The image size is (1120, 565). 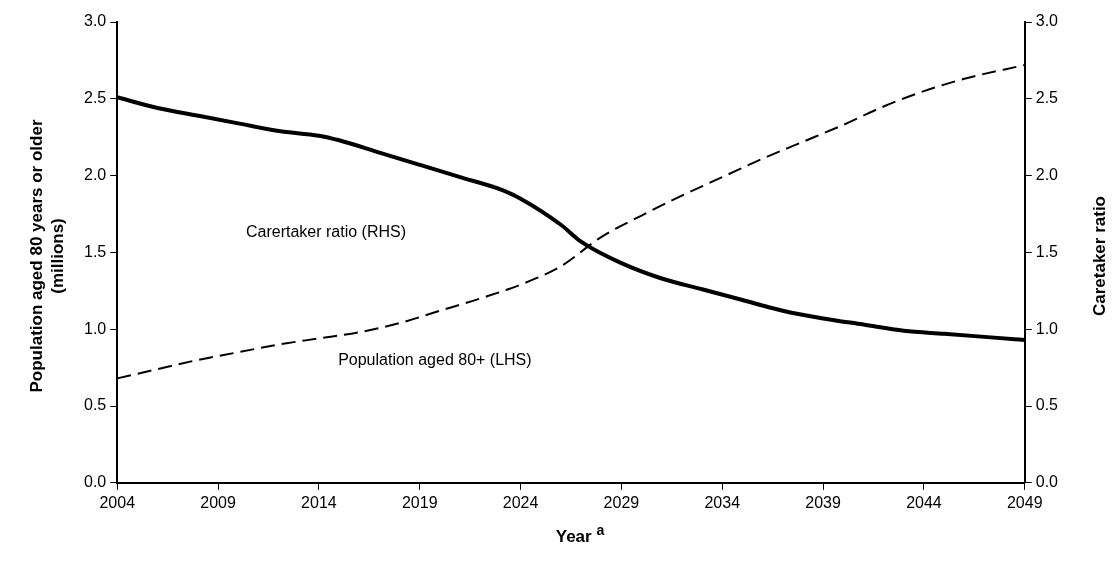 I want to click on y2-tick-label: 3.0, so click(x=1047, y=21).